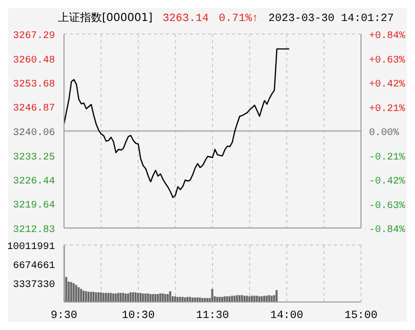 The image size is (415, 330). Describe the element at coordinates (384, 133) in the screenshot. I see `y2-tick-label: 0.00%` at that location.